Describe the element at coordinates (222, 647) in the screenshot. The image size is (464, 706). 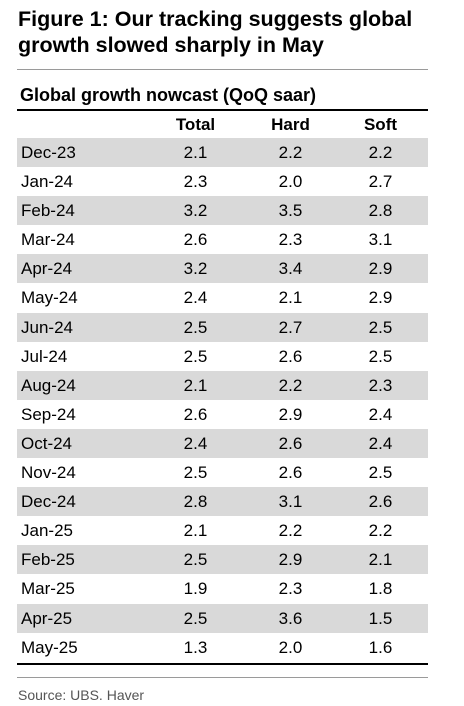
I see `table-row: May-25 1.3 2.0 1.6` at that location.